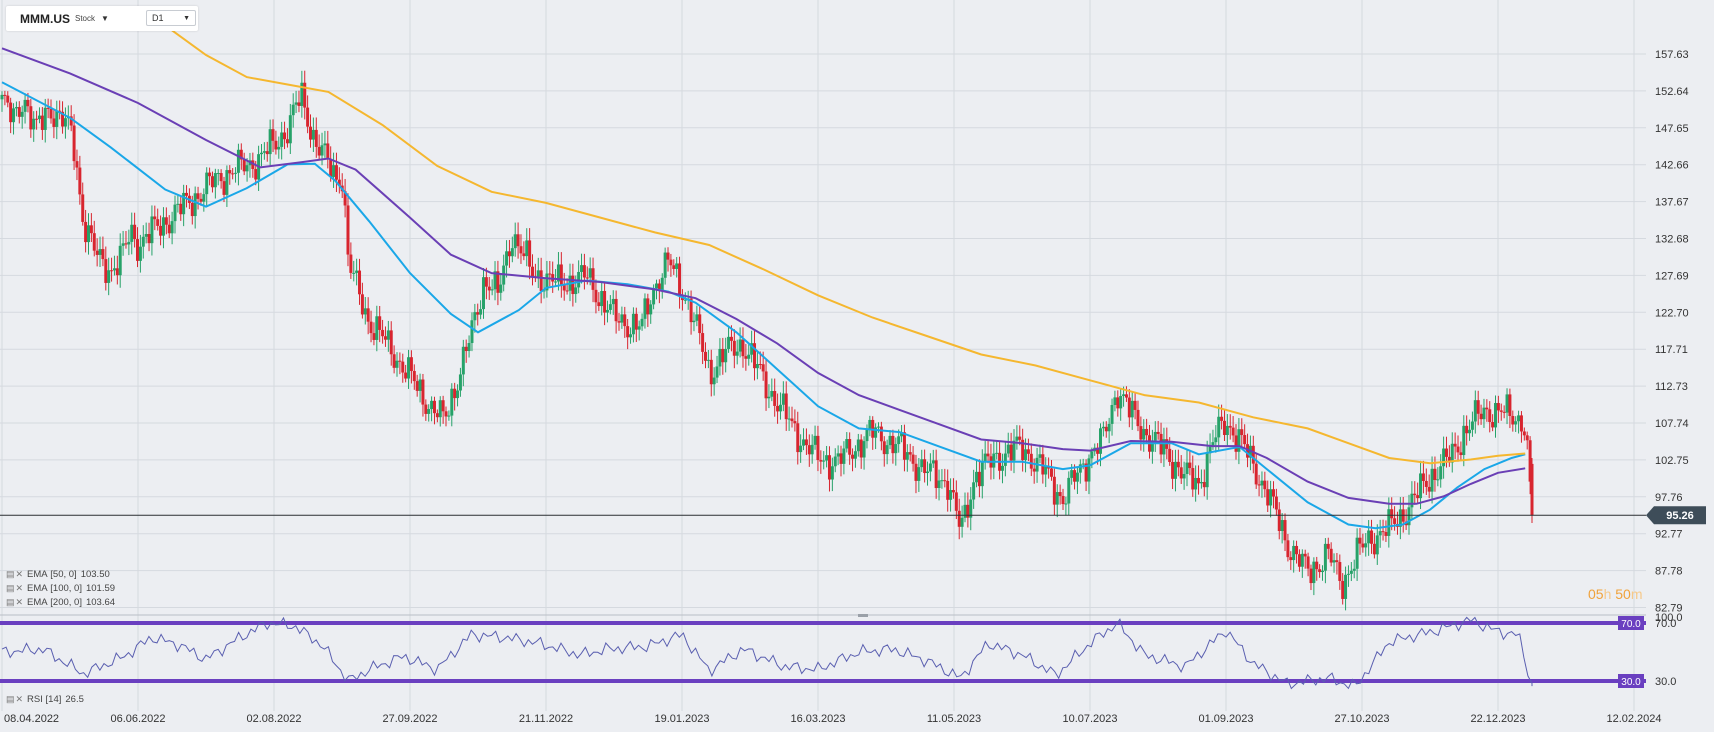 This screenshot has height=732, width=1714. I want to click on price-tick-label: 147.65, so click(1672, 129).